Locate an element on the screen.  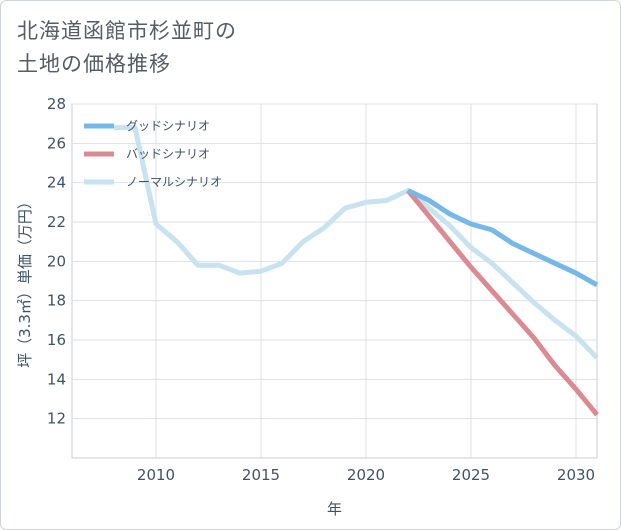
y-tick-label: 28 is located at coordinates (56, 104).